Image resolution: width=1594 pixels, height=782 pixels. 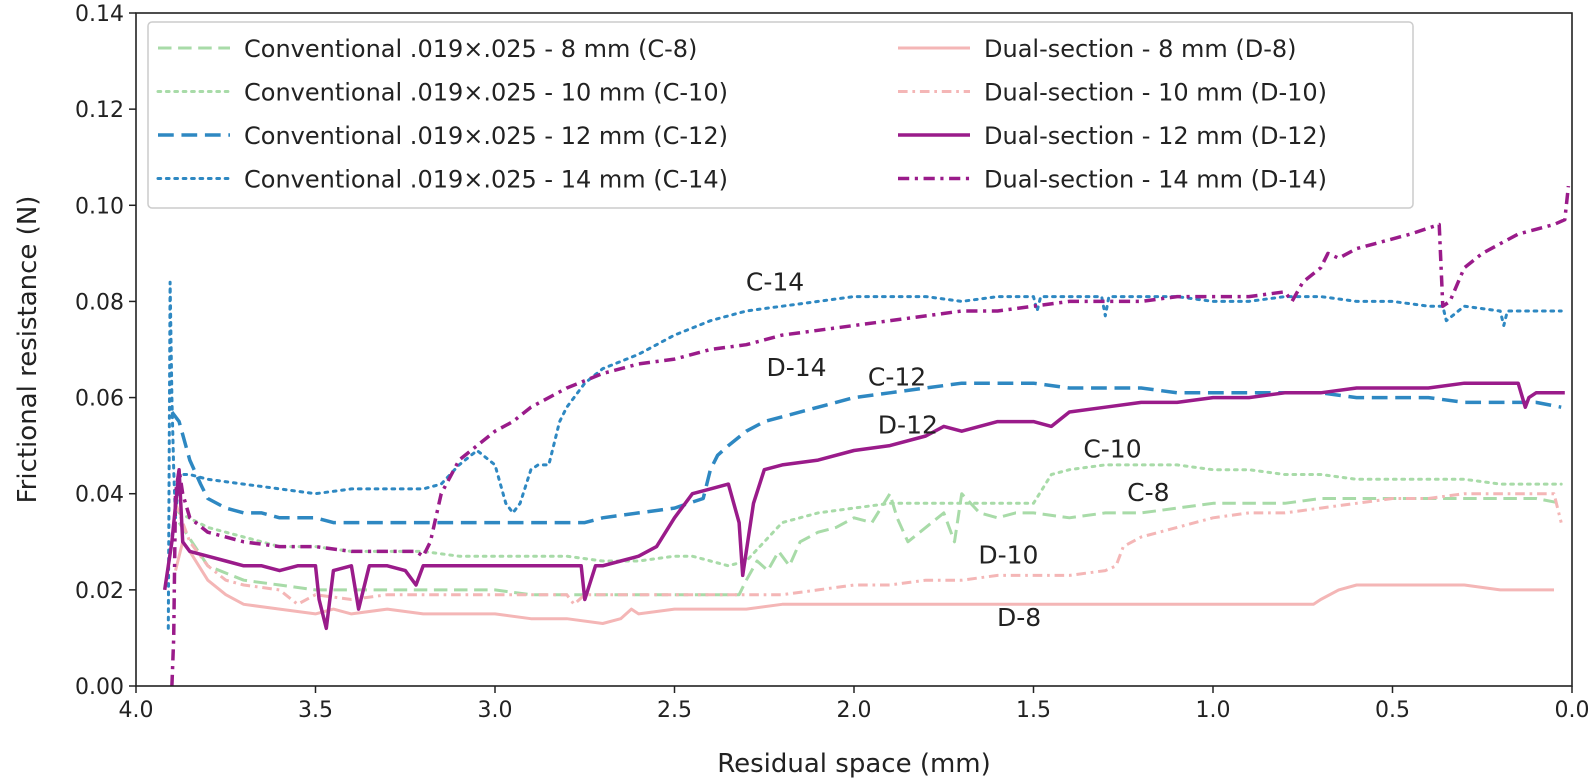 I want to click on y-tick-label: 0.00, so click(x=99, y=687).